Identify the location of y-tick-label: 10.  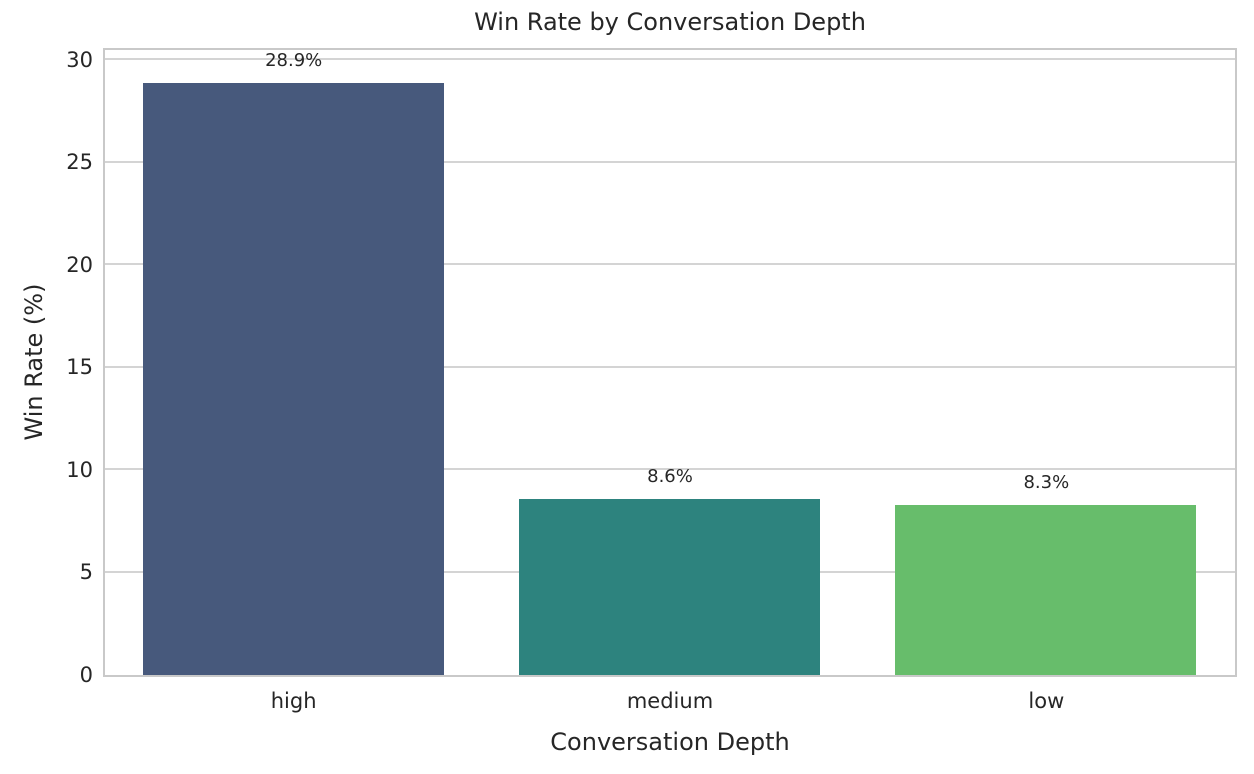
(79, 469).